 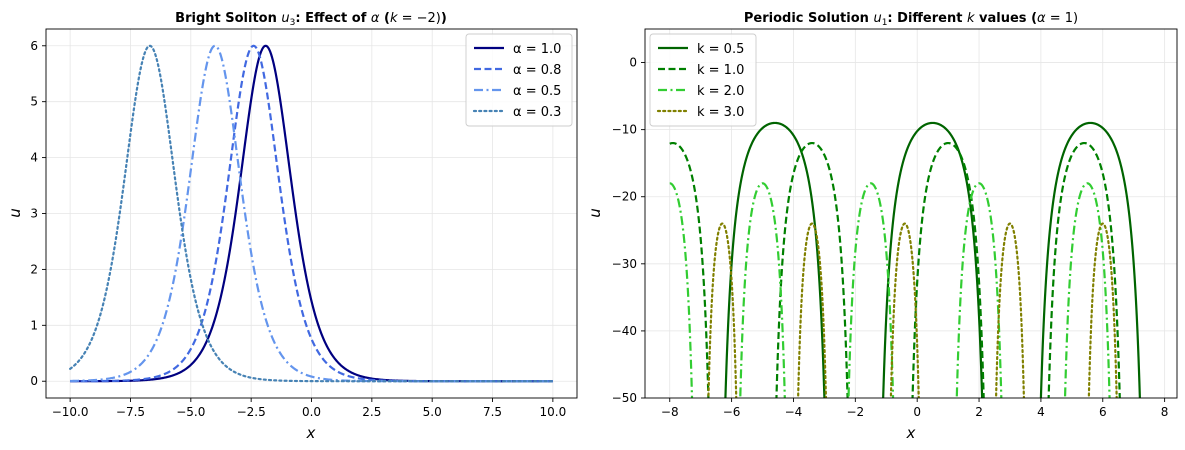 I want to click on left-legend-label-3: α = 0.5, so click(x=537, y=91).